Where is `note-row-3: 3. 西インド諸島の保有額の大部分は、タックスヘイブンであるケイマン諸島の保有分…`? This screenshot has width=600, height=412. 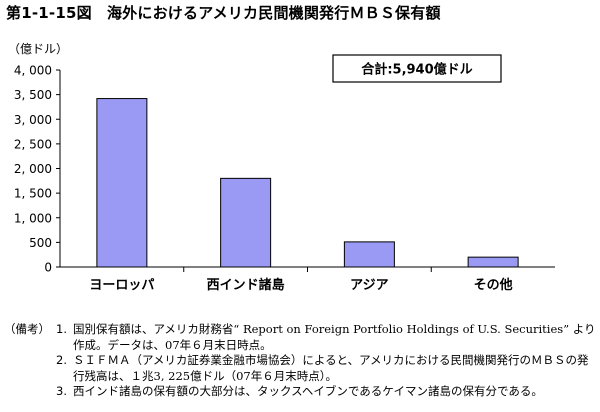 note-row-3: 3. 西インド諸島の保有額の大部分は、タックスヘイブンであるケイマン諸島の保有分… is located at coordinates (302, 392).